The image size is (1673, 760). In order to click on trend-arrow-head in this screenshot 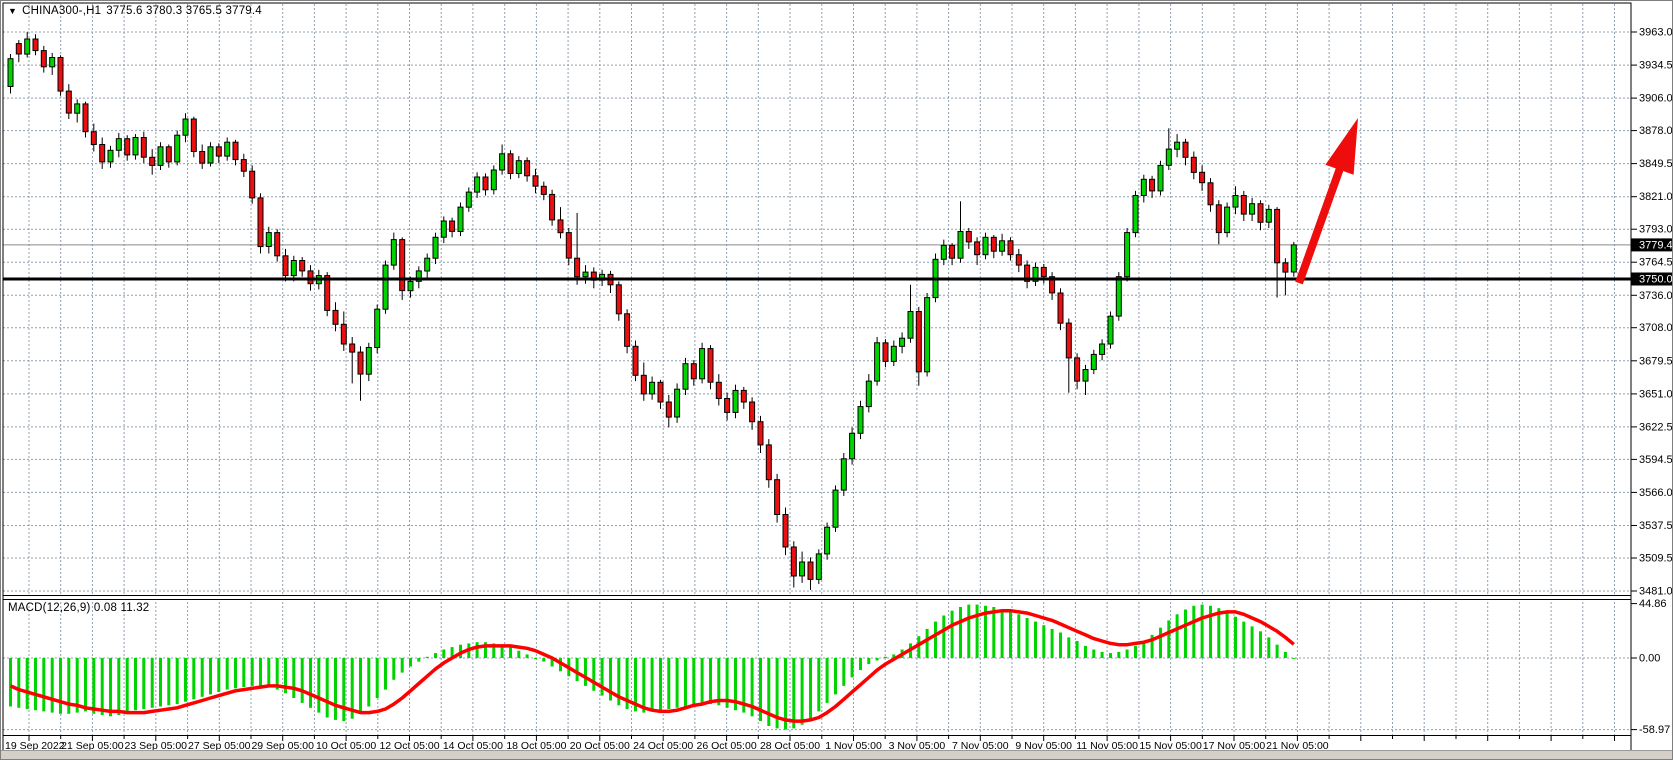, I will do `click(1341, 146)`.